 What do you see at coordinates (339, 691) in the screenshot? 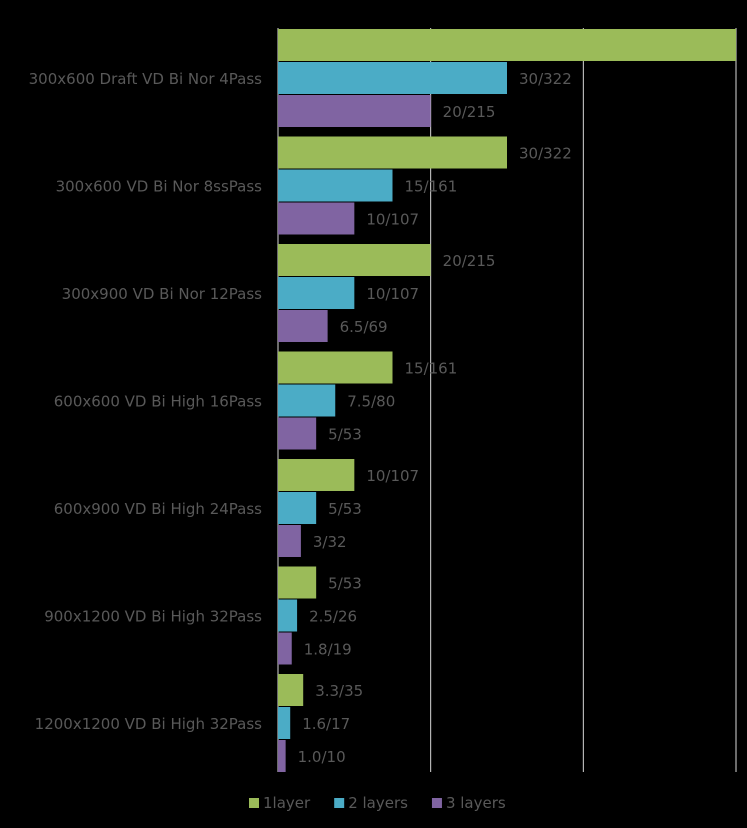
I see `data-label-7-series-1: 3.3/35` at bounding box center [339, 691].